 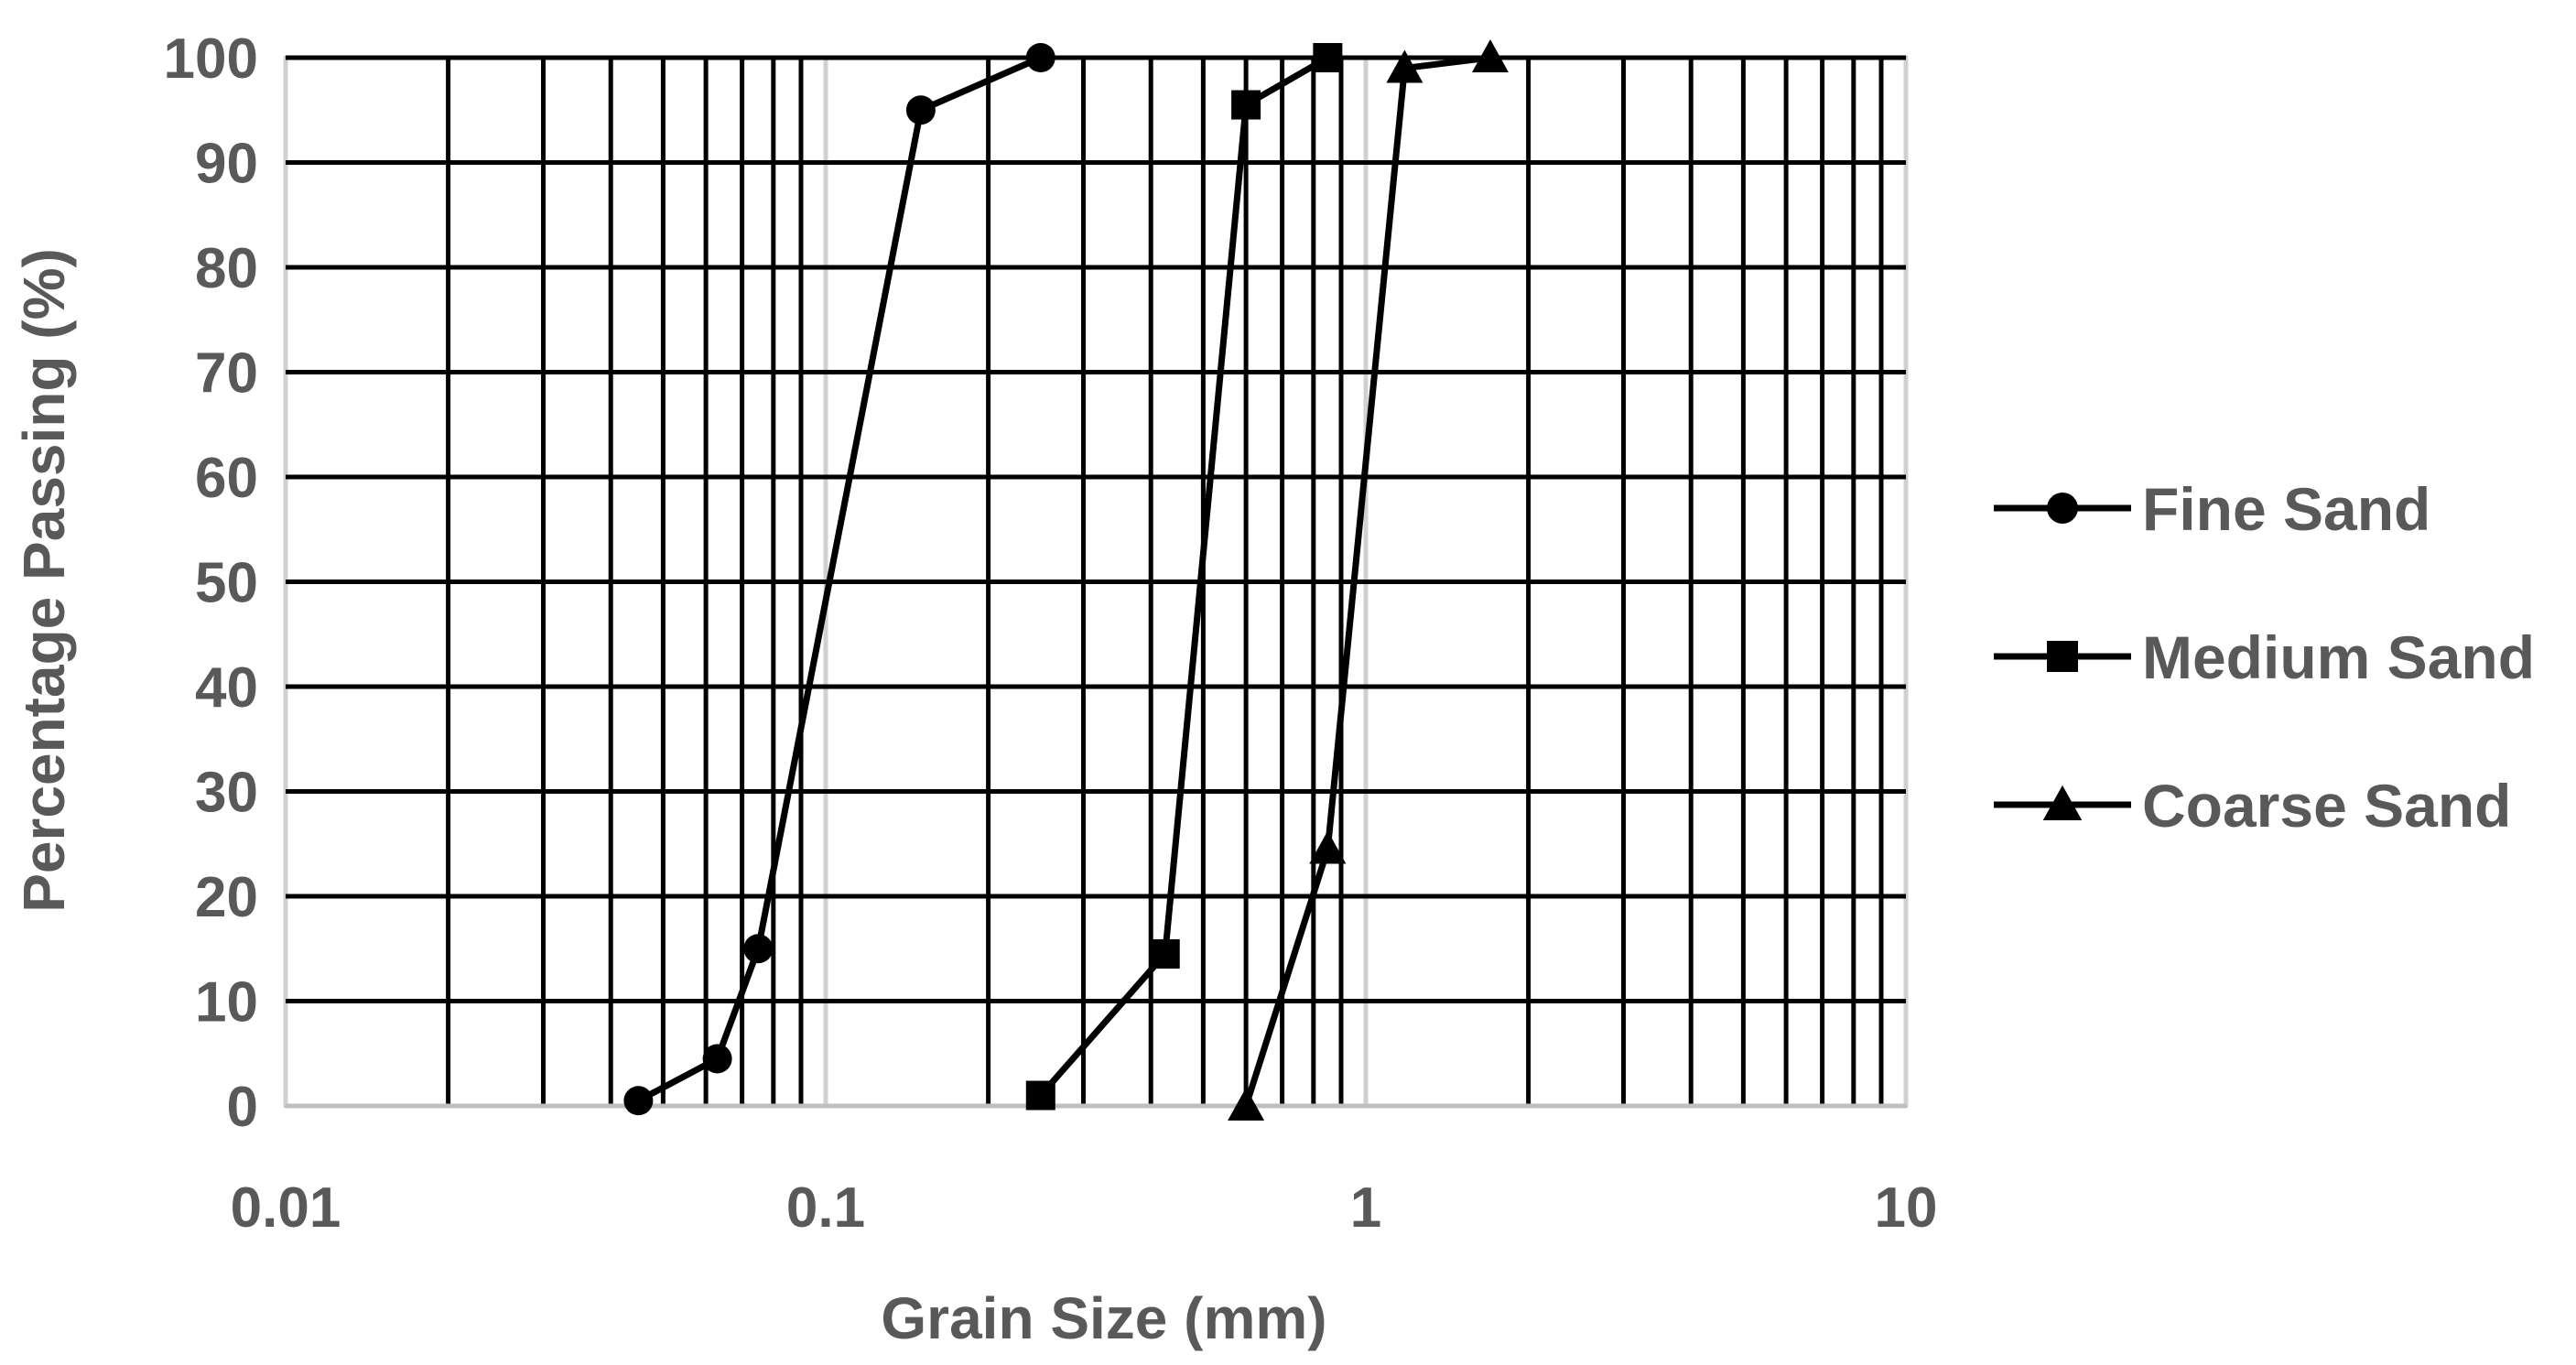 What do you see at coordinates (227, 478) in the screenshot?
I see `y-tick-label: 60` at bounding box center [227, 478].